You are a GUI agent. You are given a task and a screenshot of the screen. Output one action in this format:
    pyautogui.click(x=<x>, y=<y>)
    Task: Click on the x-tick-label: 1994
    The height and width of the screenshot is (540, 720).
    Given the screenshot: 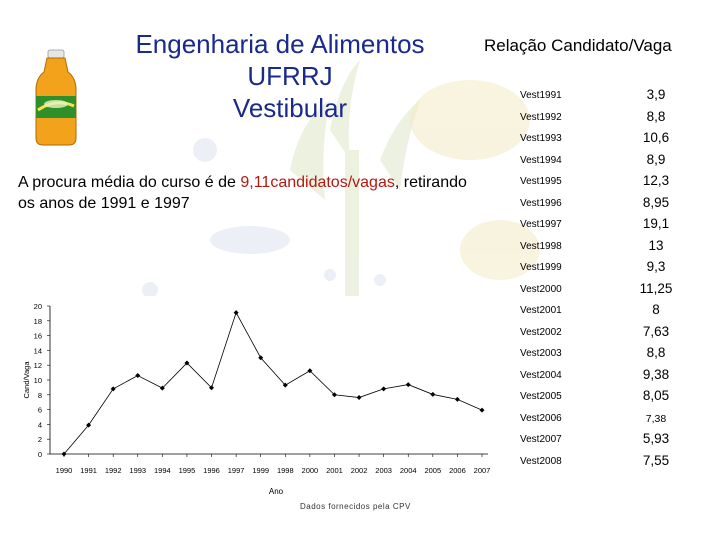 What is the action you would take?
    pyautogui.click(x=162, y=470)
    